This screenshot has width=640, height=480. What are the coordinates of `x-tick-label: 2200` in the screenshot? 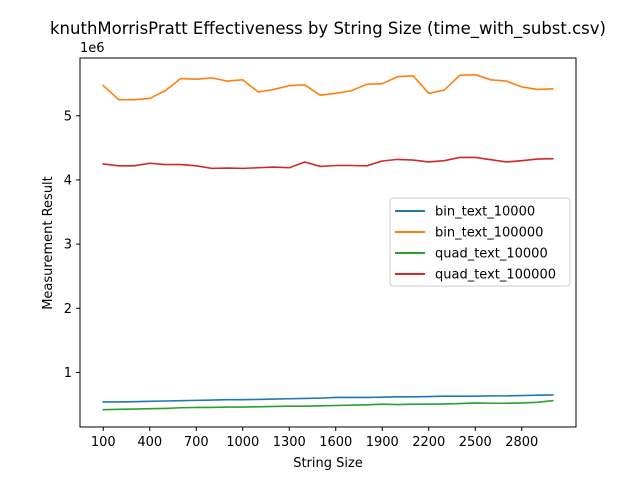 It's located at (428, 442).